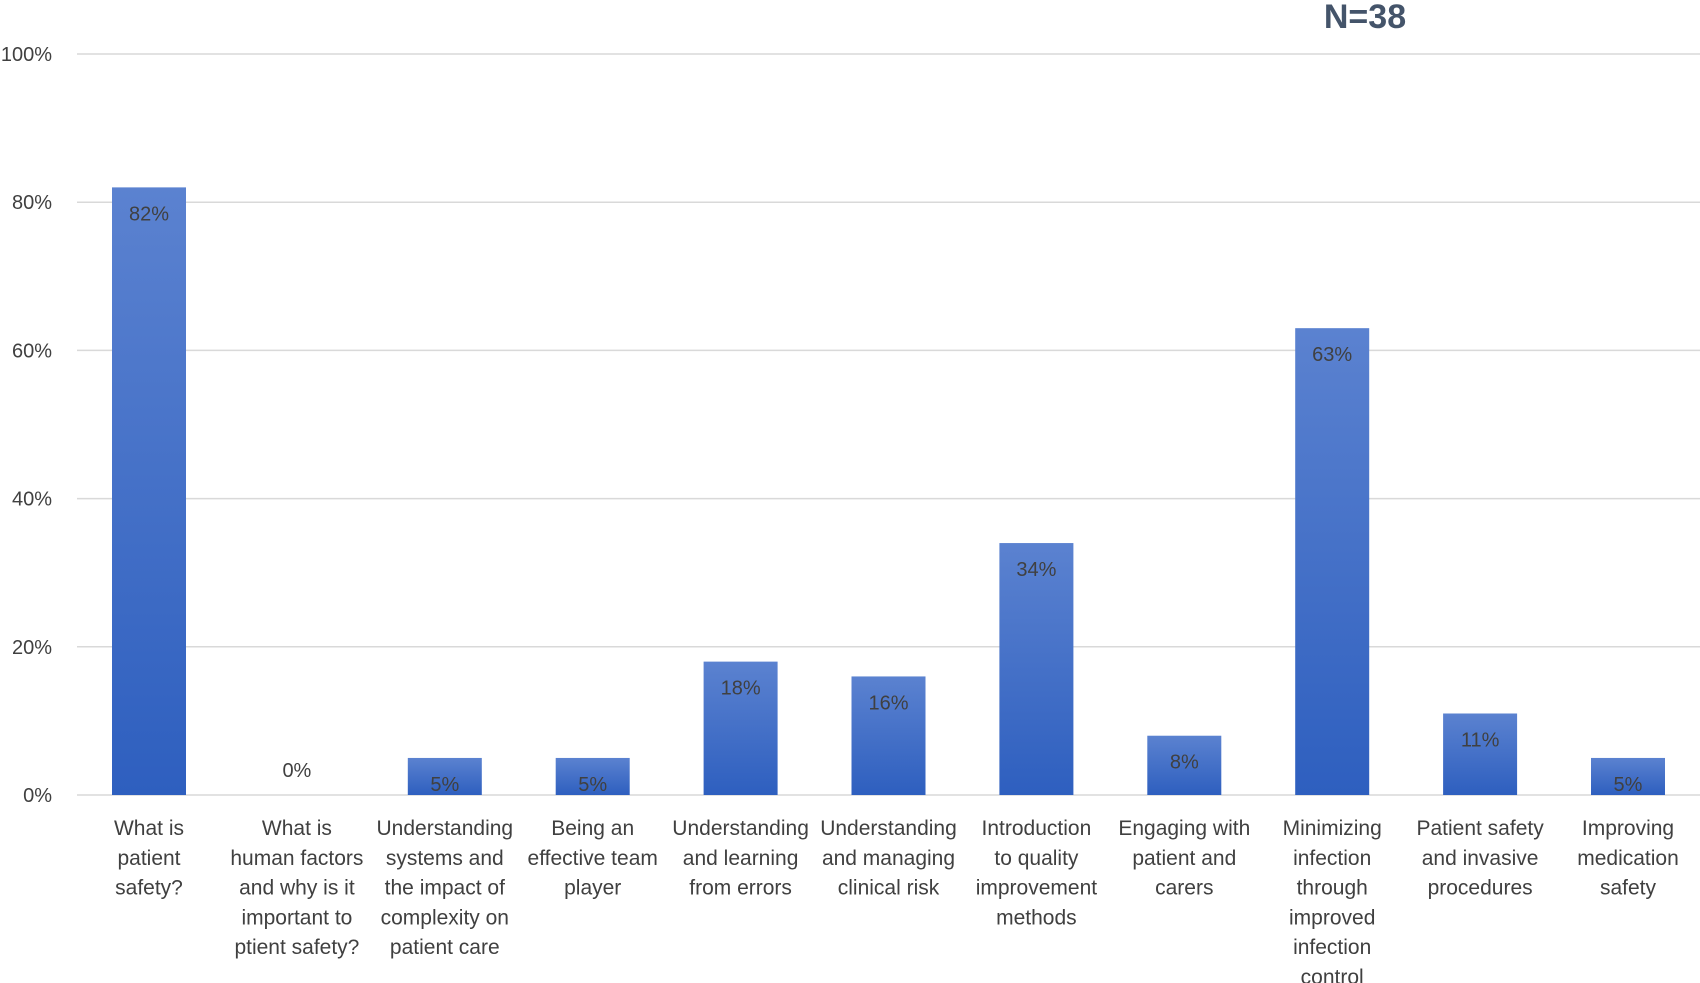 This screenshot has height=983, width=1700. I want to click on x-tick-label: Patient safety, so click(1480, 828).